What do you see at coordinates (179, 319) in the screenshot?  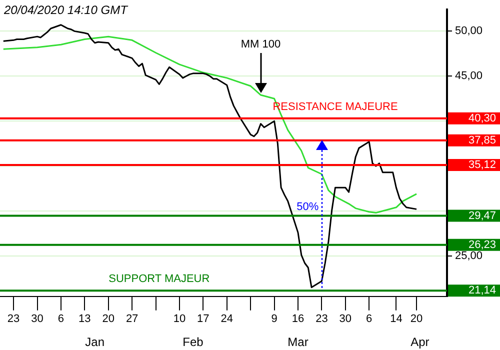 I see `x-tick-label: 10` at bounding box center [179, 319].